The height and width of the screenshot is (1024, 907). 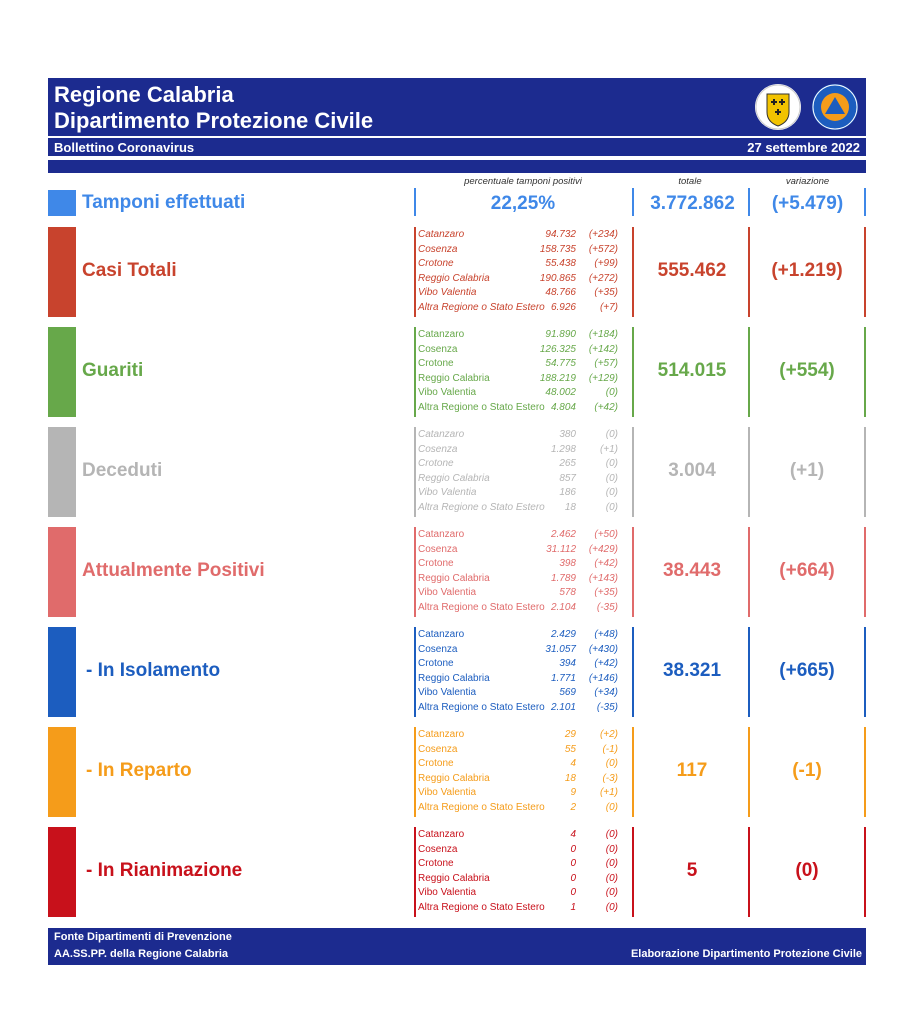 What do you see at coordinates (603, 678) in the screenshot?
I see `province-variation: (+146)` at bounding box center [603, 678].